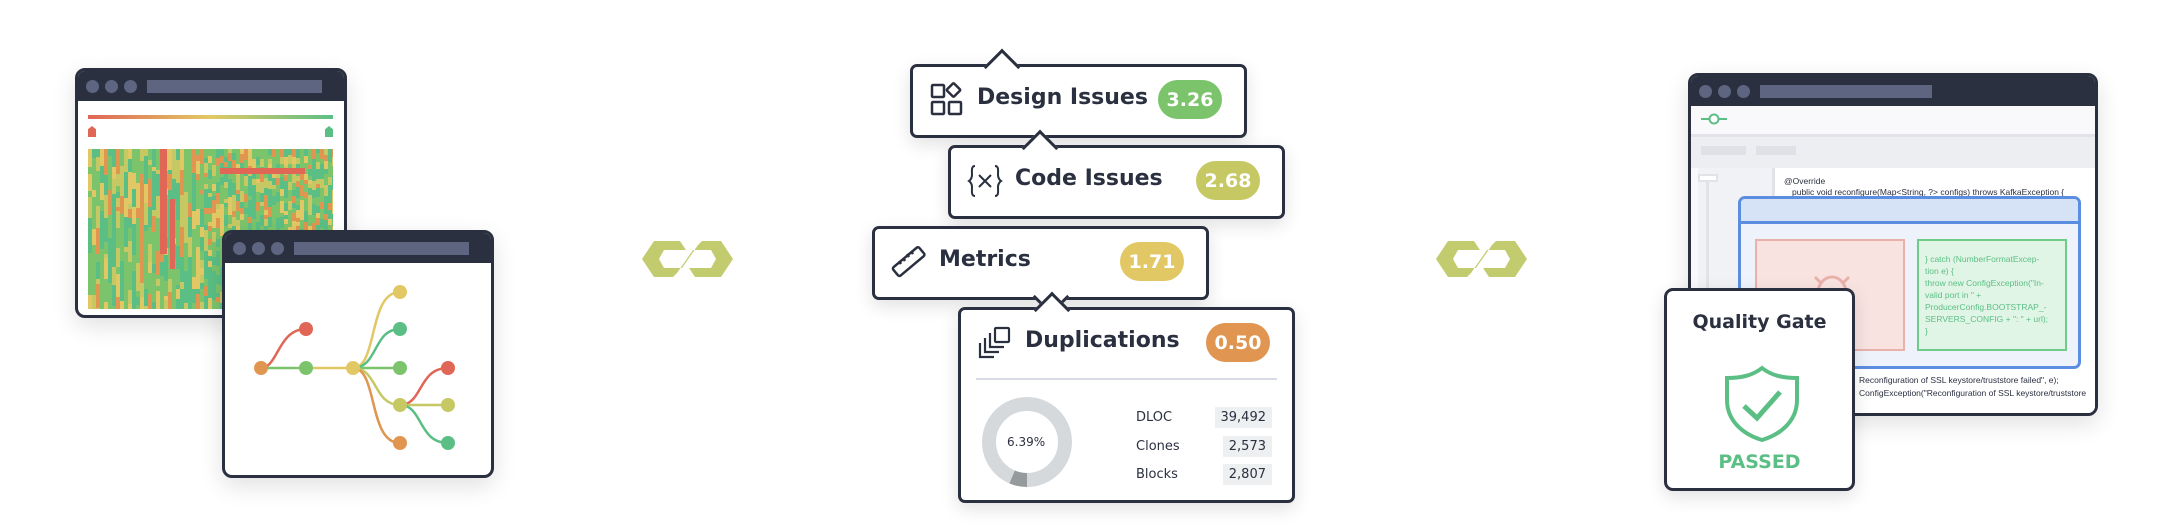  What do you see at coordinates (1984, 283) in the screenshot?
I see `code-line: throw new ConfigException("In-` at bounding box center [1984, 283].